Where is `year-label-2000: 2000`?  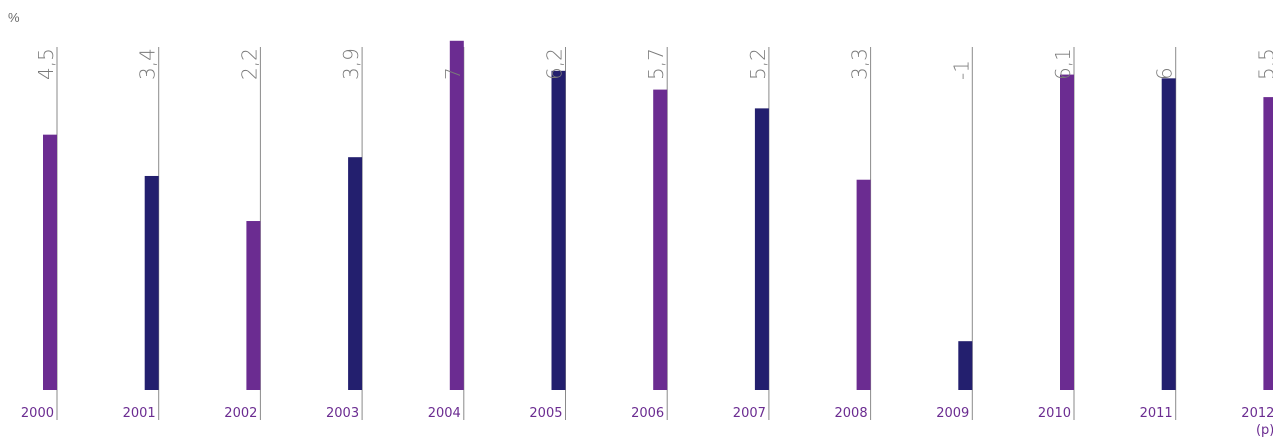
year-label-2000: 2000 is located at coordinates (37, 413).